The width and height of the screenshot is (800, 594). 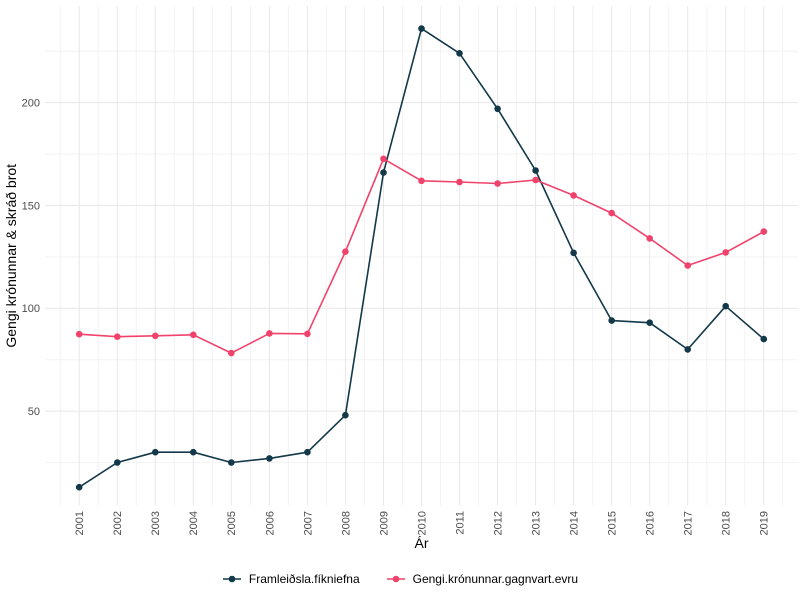 I want to click on x-tick-group: 2009, so click(x=384, y=523).